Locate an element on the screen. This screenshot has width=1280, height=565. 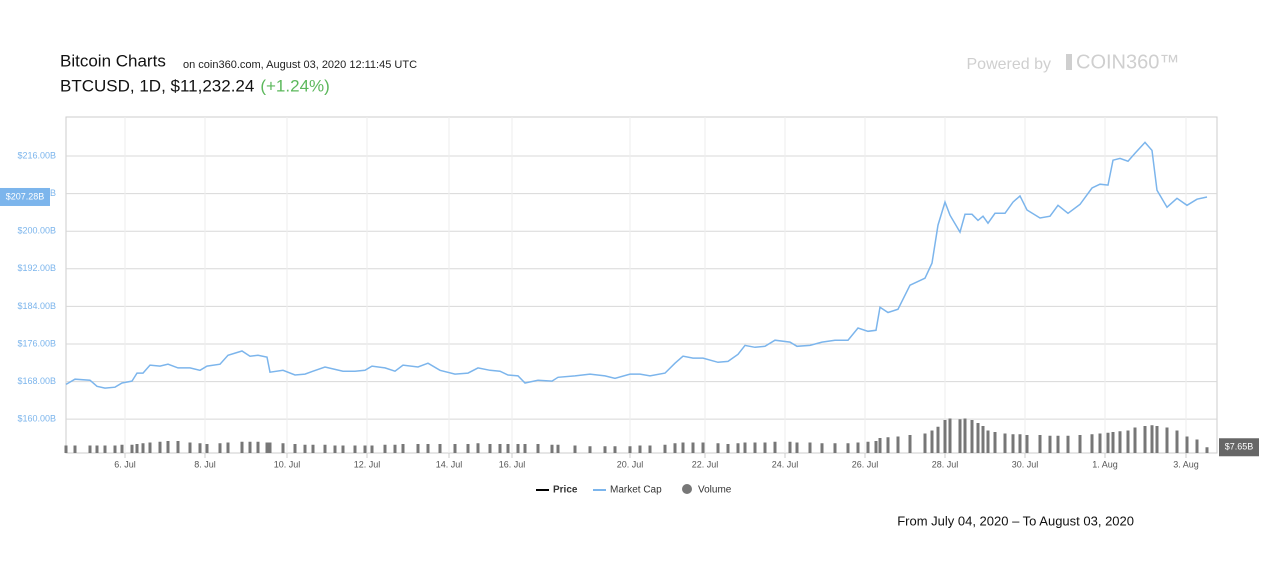
x-tick-label: 12. Jul is located at coordinates (367, 464).